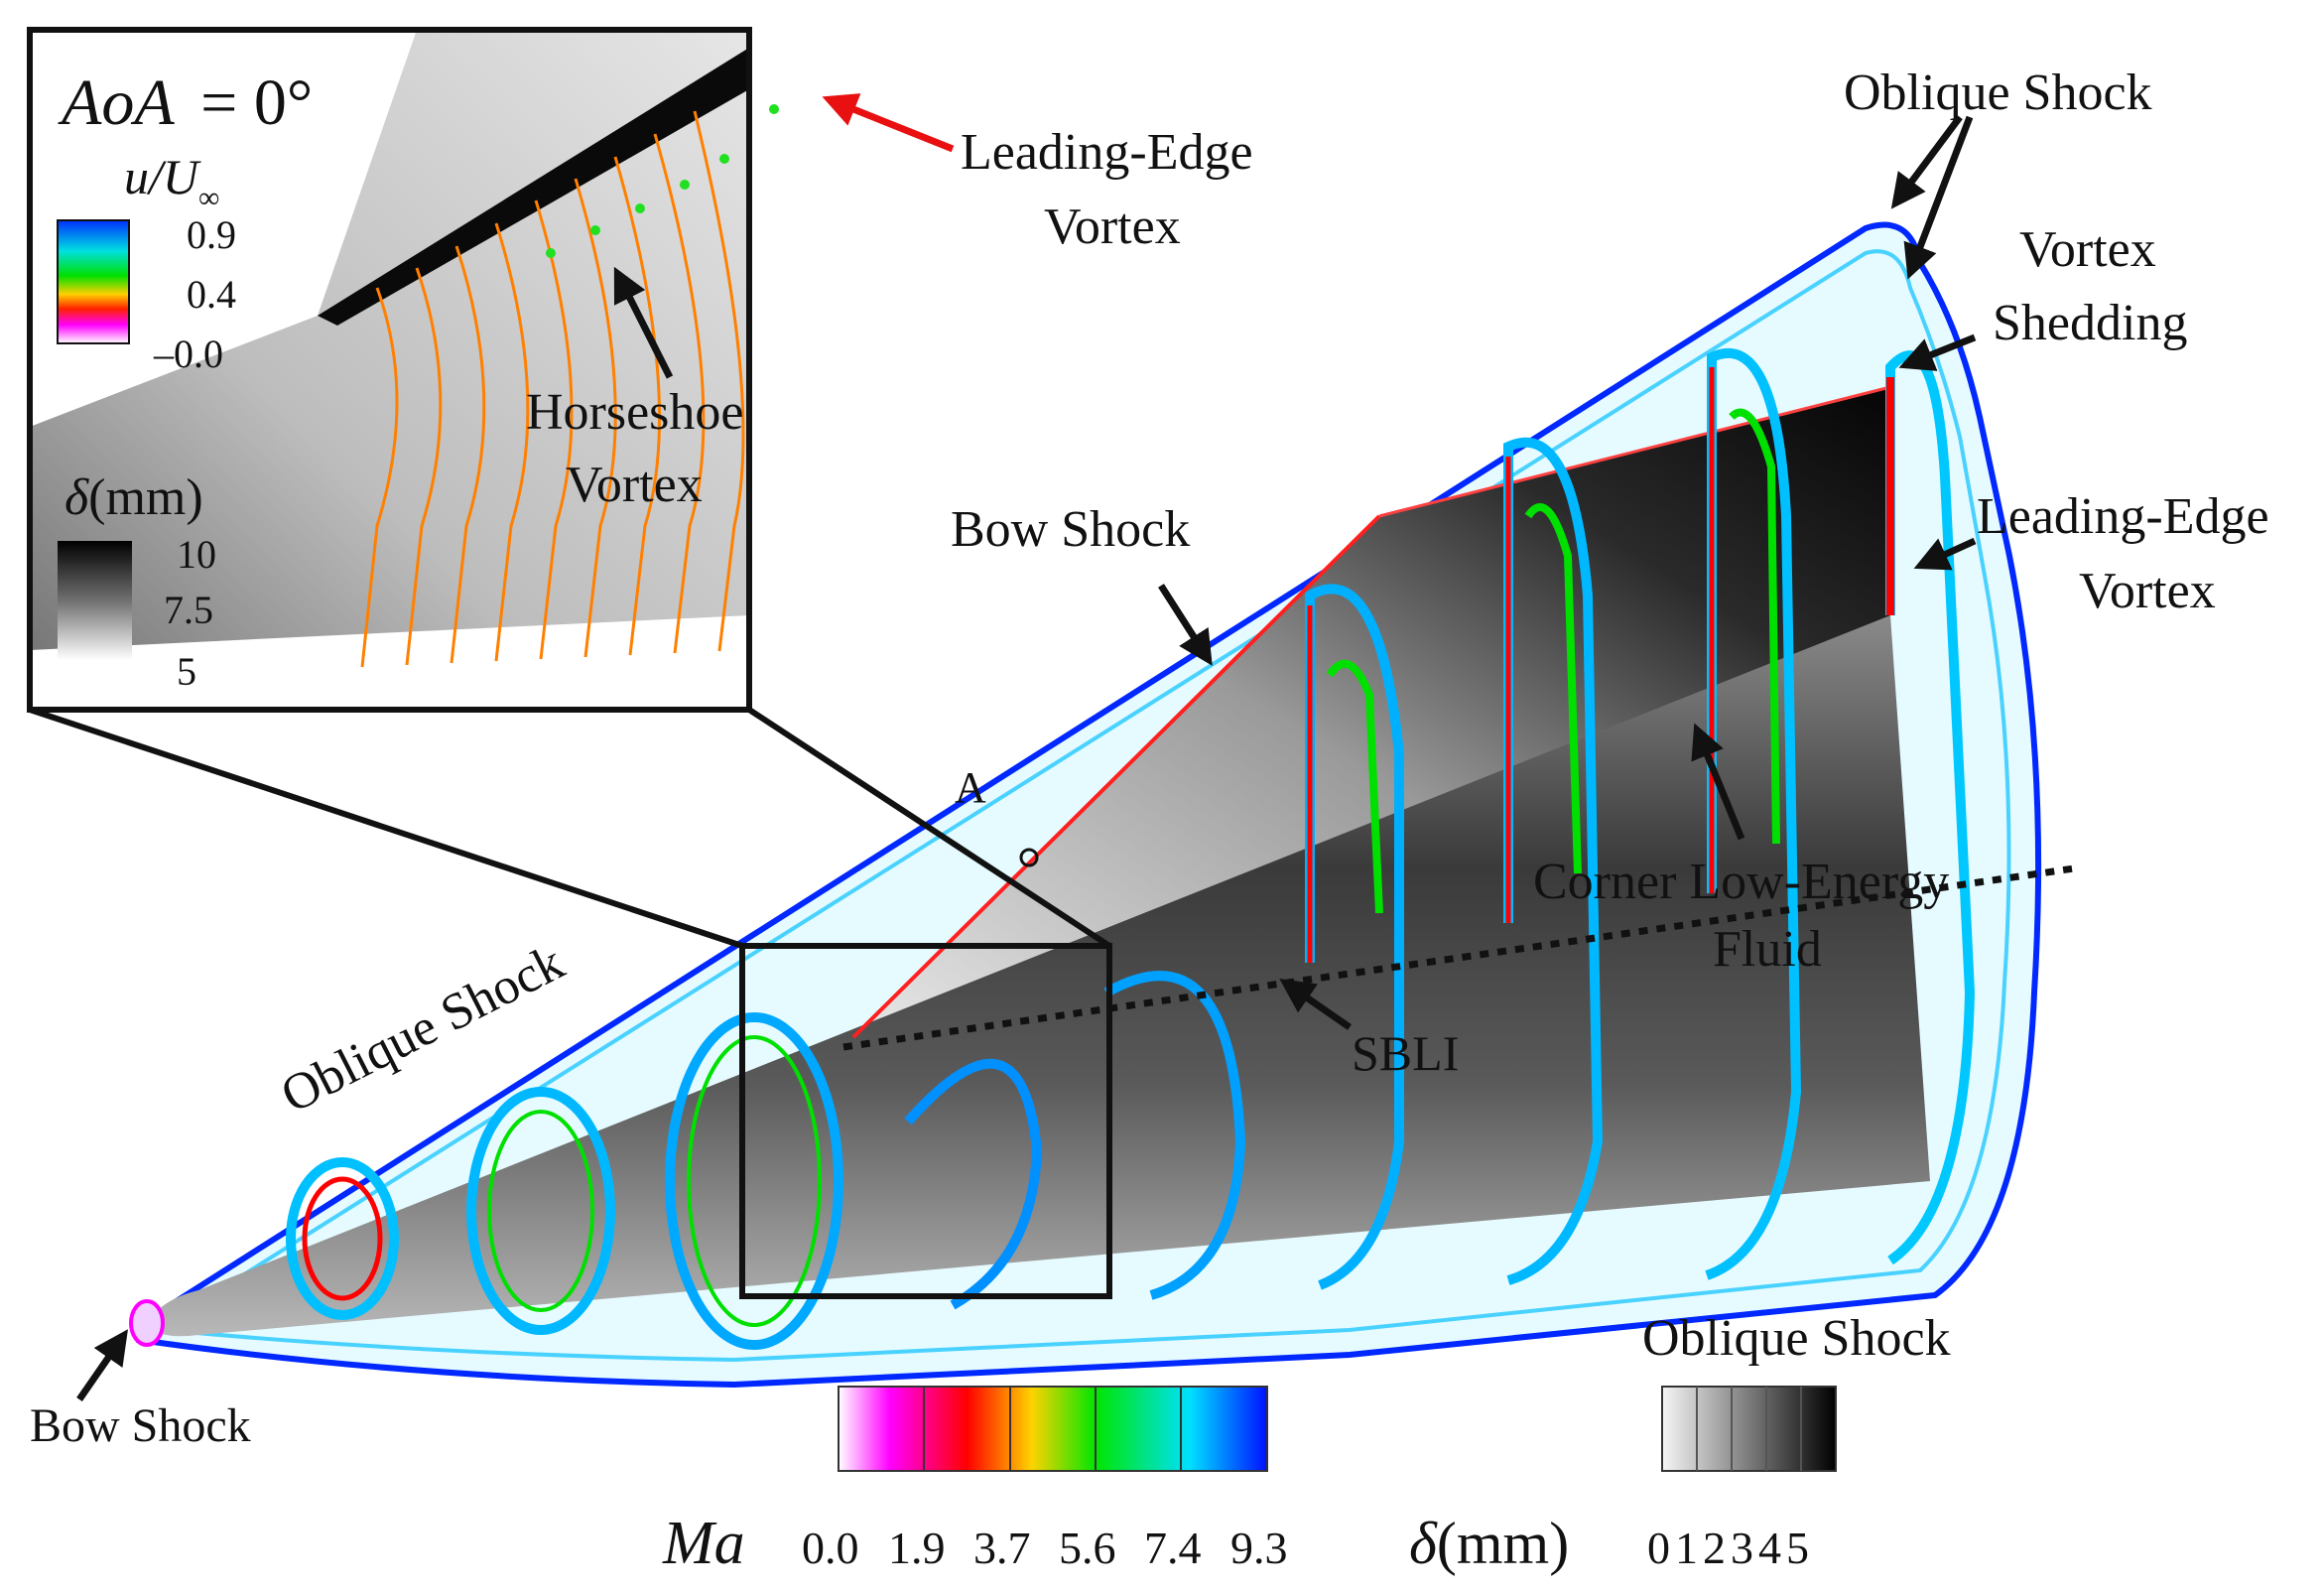 Image resolution: width=2324 pixels, height=1592 pixels. I want to click on label-oblique-shock-top: Oblique Shock, so click(1998, 93).